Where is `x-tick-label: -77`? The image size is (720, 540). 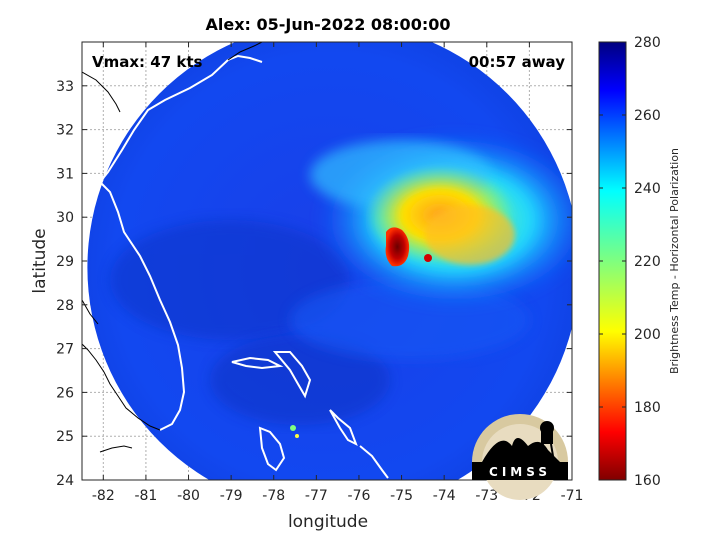
x-tick-label: -77 is located at coordinates (316, 496).